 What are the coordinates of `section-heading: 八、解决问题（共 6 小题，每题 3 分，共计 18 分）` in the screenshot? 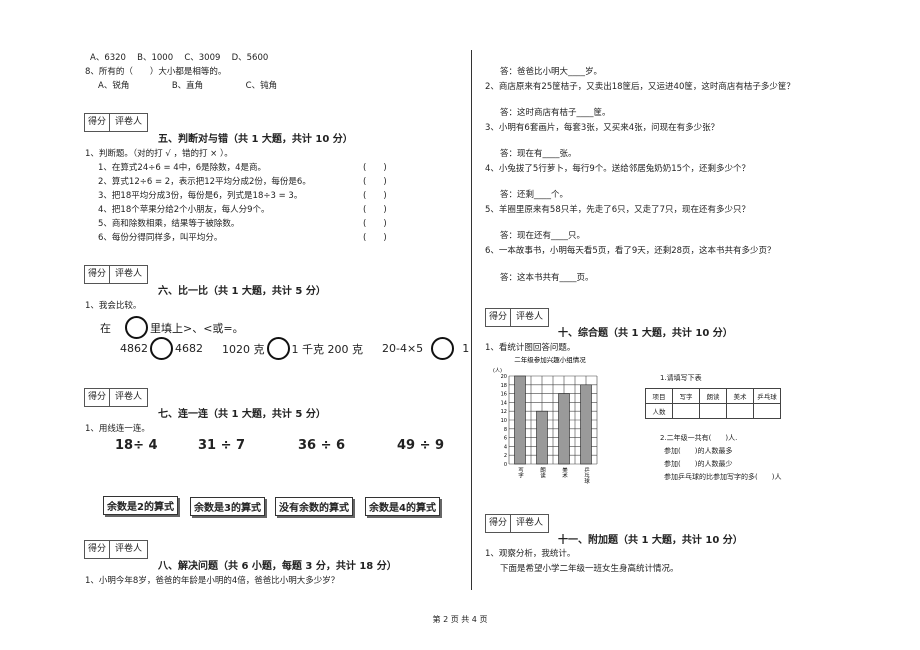 It's located at (277, 566).